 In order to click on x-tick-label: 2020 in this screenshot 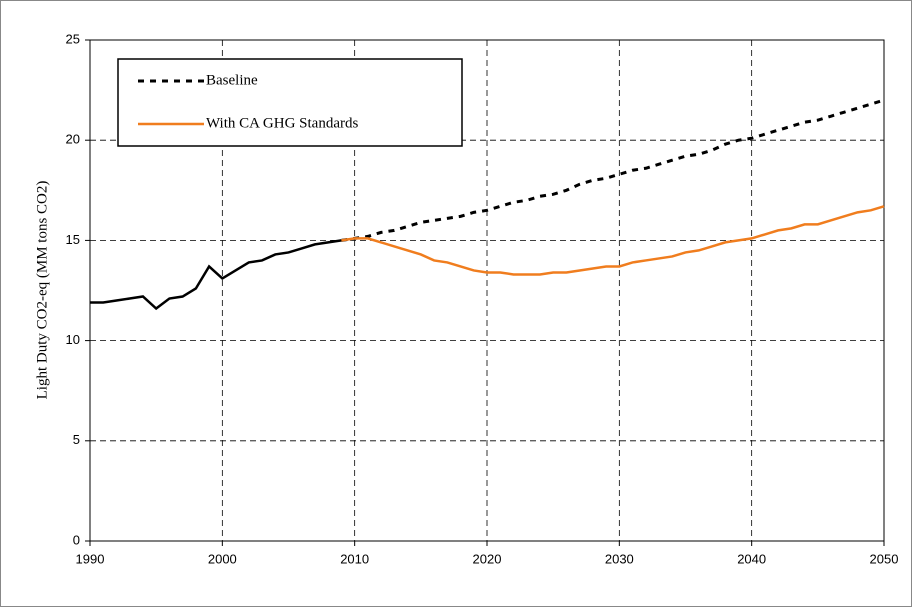, I will do `click(487, 558)`.